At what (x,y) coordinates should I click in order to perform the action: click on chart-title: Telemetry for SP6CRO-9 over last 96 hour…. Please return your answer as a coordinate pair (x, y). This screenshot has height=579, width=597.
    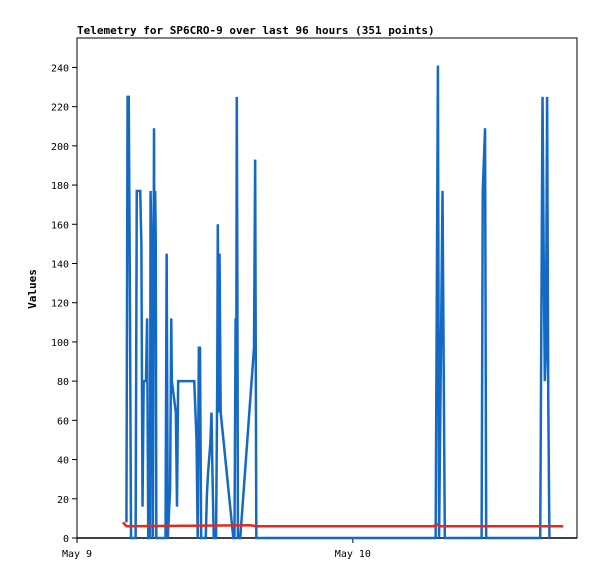
    Looking at the image, I should click on (256, 30).